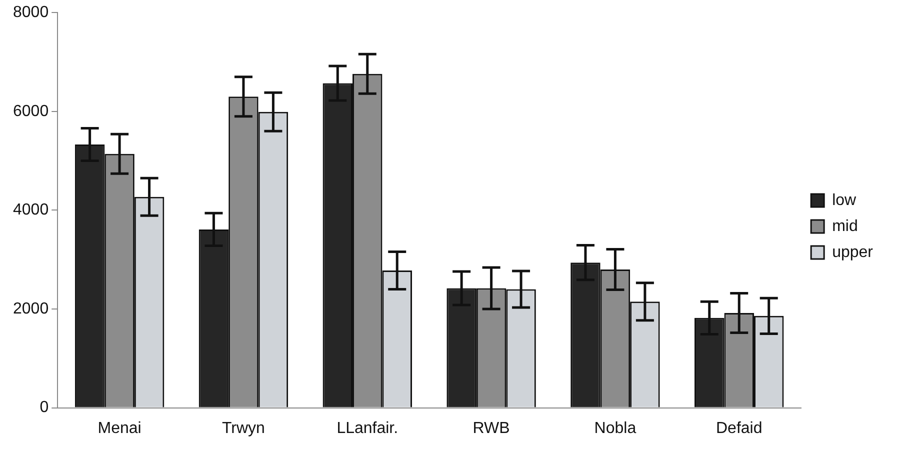  Describe the element at coordinates (491, 428) in the screenshot. I see `x-tick-label: RWB` at that location.